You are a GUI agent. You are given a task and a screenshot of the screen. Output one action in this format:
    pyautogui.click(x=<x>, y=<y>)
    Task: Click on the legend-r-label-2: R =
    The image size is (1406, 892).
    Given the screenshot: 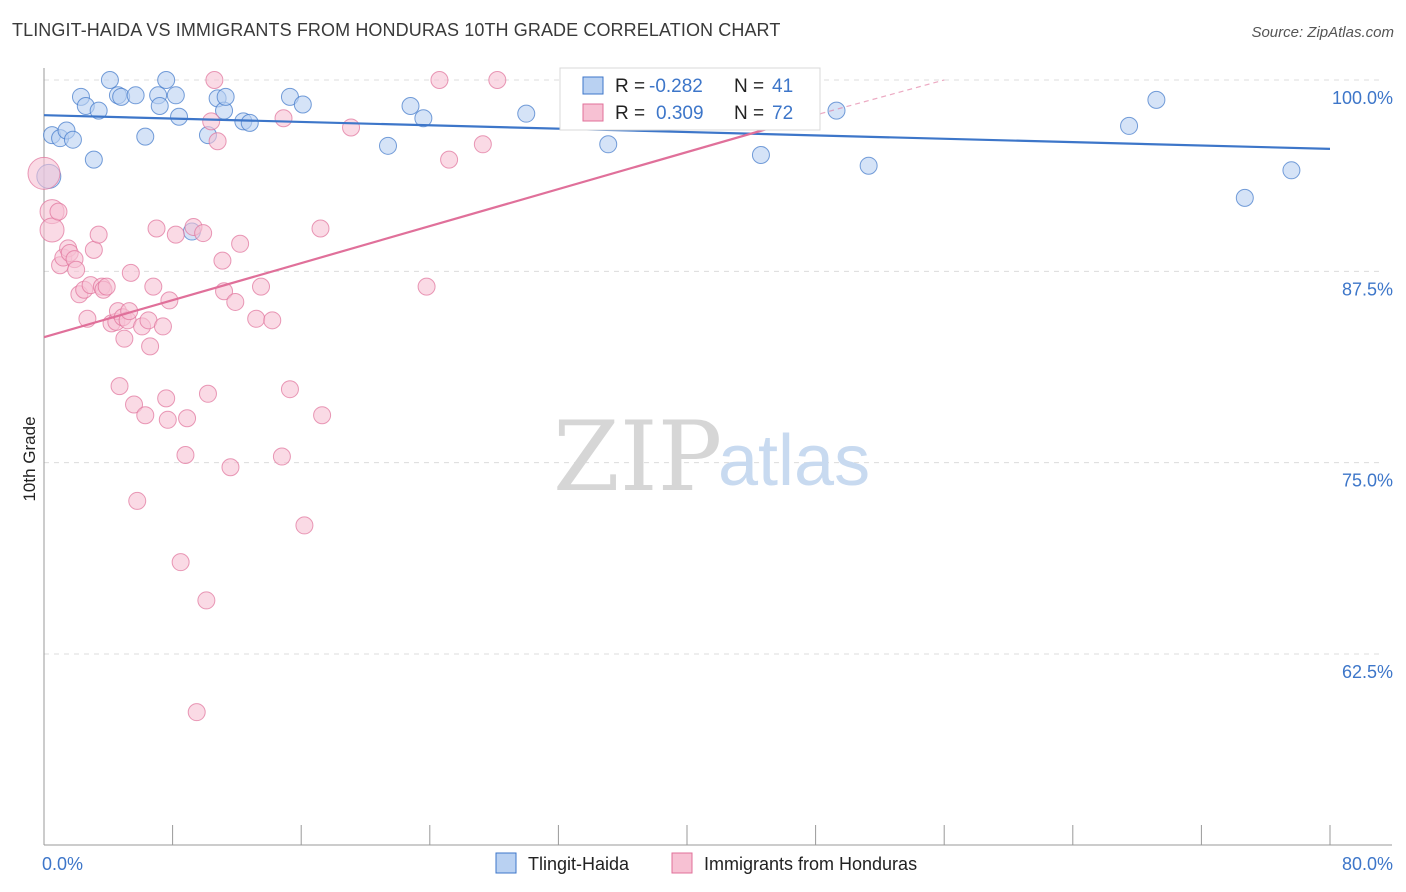 What is the action you would take?
    pyautogui.click(x=630, y=113)
    